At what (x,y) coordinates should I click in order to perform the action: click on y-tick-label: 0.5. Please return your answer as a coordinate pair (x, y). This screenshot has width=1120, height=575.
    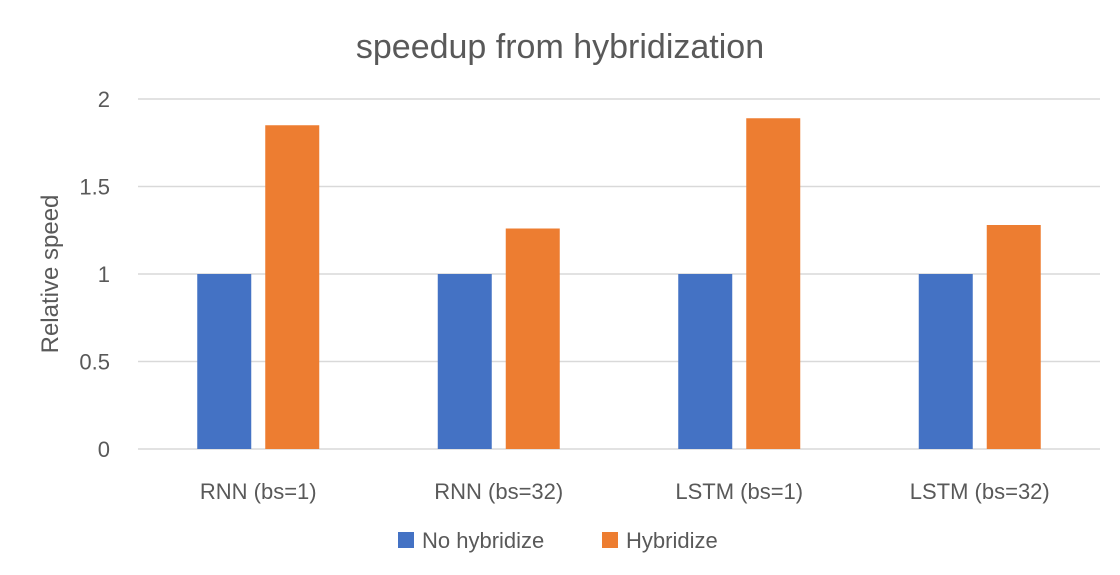
    Looking at the image, I should click on (94, 362).